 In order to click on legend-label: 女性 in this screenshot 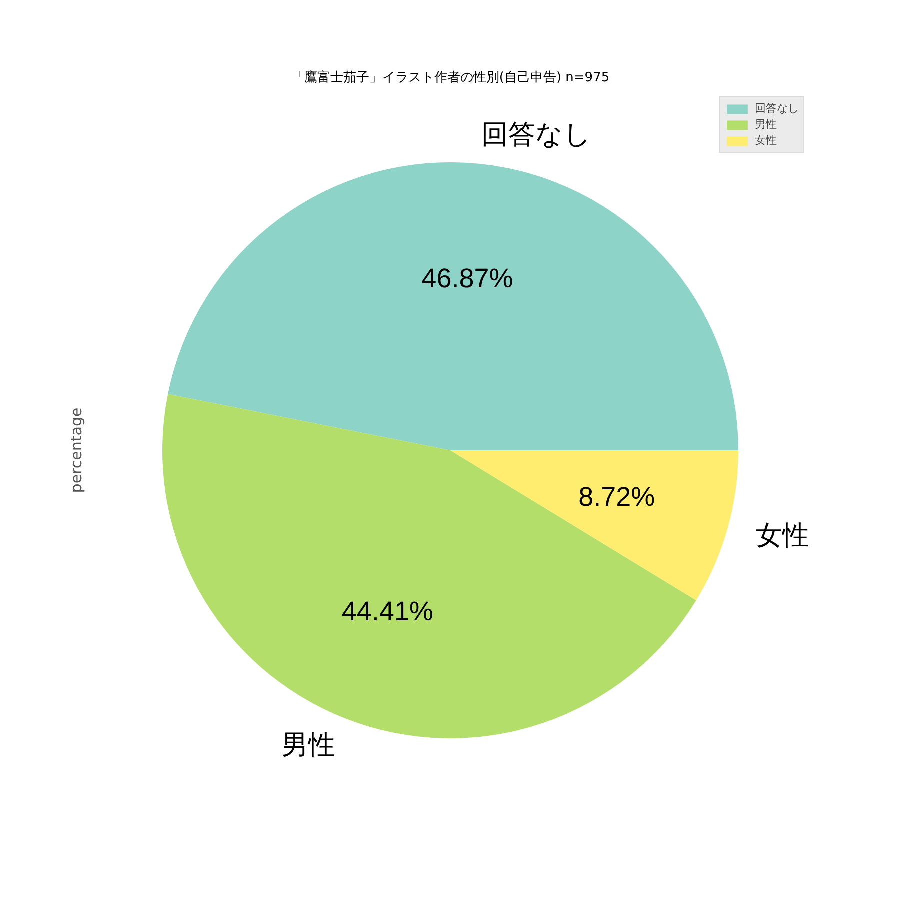, I will do `click(766, 140)`.